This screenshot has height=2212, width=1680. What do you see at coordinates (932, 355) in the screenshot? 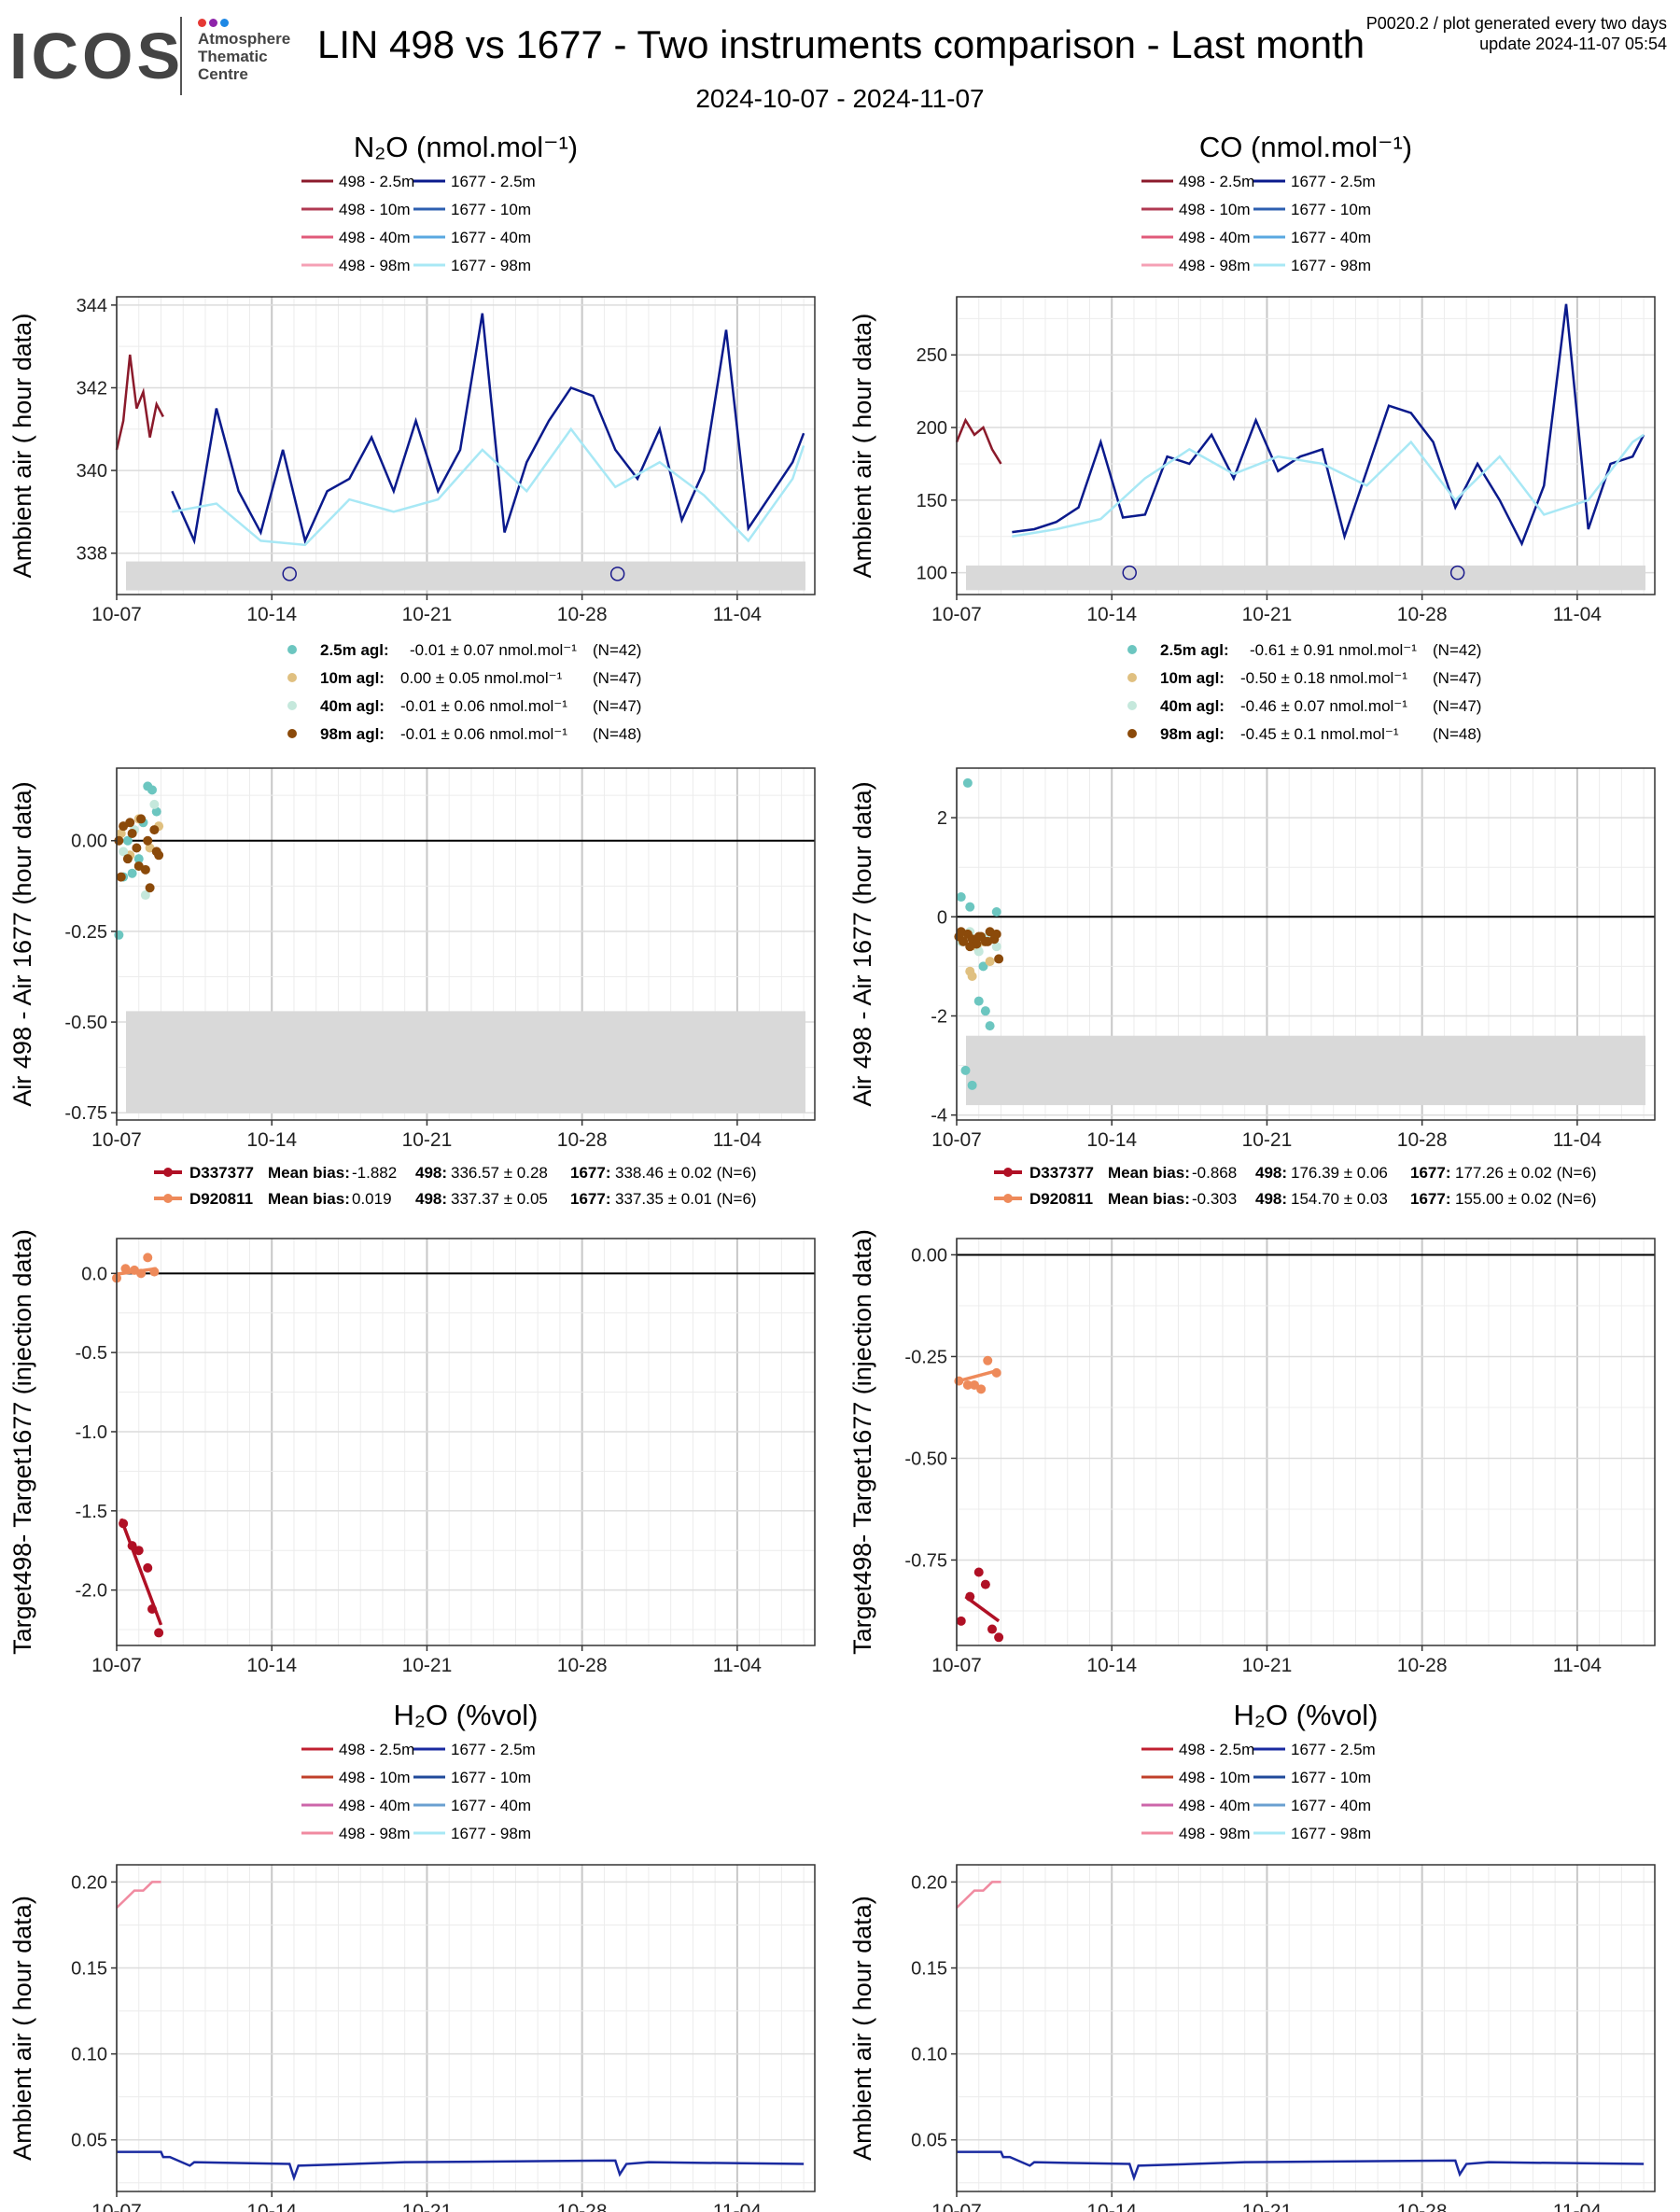
I see `y-tick-label: 250` at bounding box center [932, 355].